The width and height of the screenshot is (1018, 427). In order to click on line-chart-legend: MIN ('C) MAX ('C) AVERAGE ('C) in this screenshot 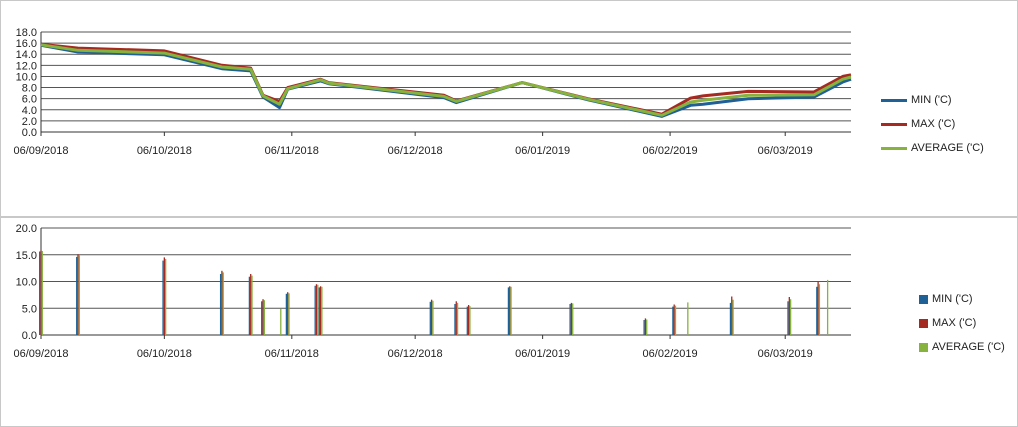, I will do `click(932, 129)`.